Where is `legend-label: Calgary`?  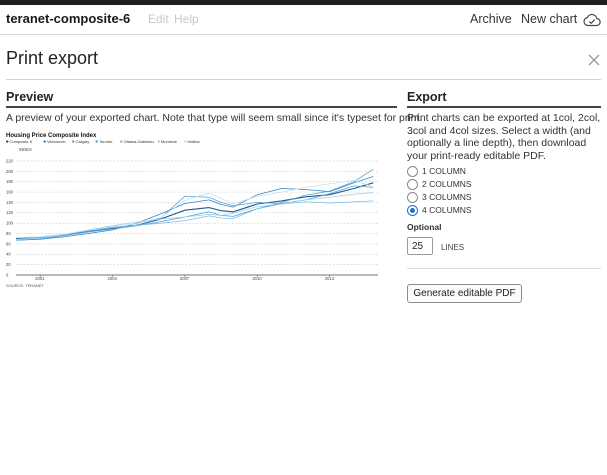 legend-label: Calgary is located at coordinates (83, 141).